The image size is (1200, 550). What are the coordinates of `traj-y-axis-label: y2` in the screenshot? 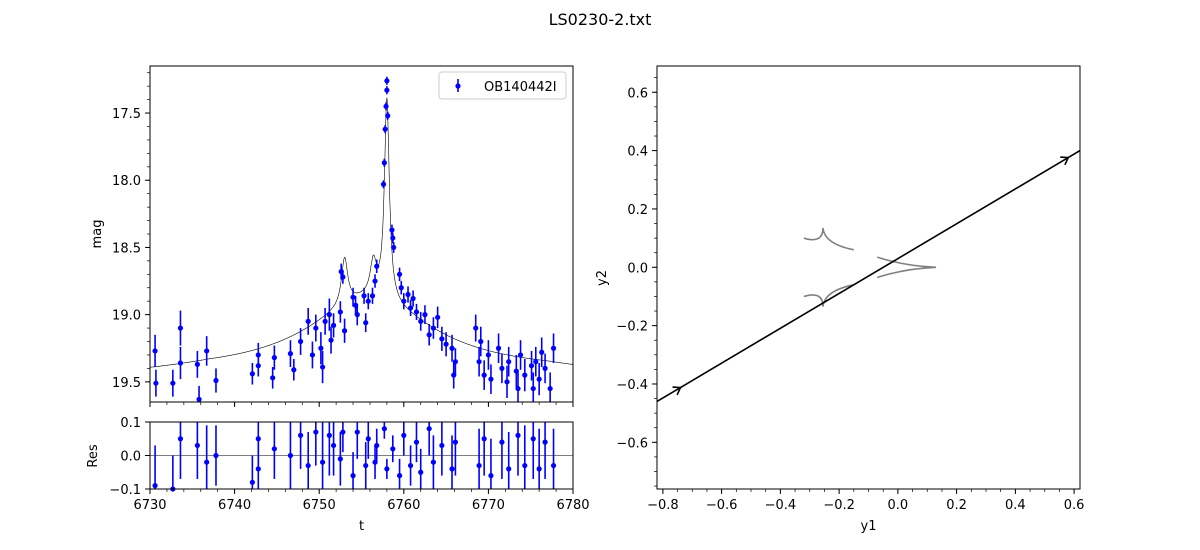 It's located at (602, 278).